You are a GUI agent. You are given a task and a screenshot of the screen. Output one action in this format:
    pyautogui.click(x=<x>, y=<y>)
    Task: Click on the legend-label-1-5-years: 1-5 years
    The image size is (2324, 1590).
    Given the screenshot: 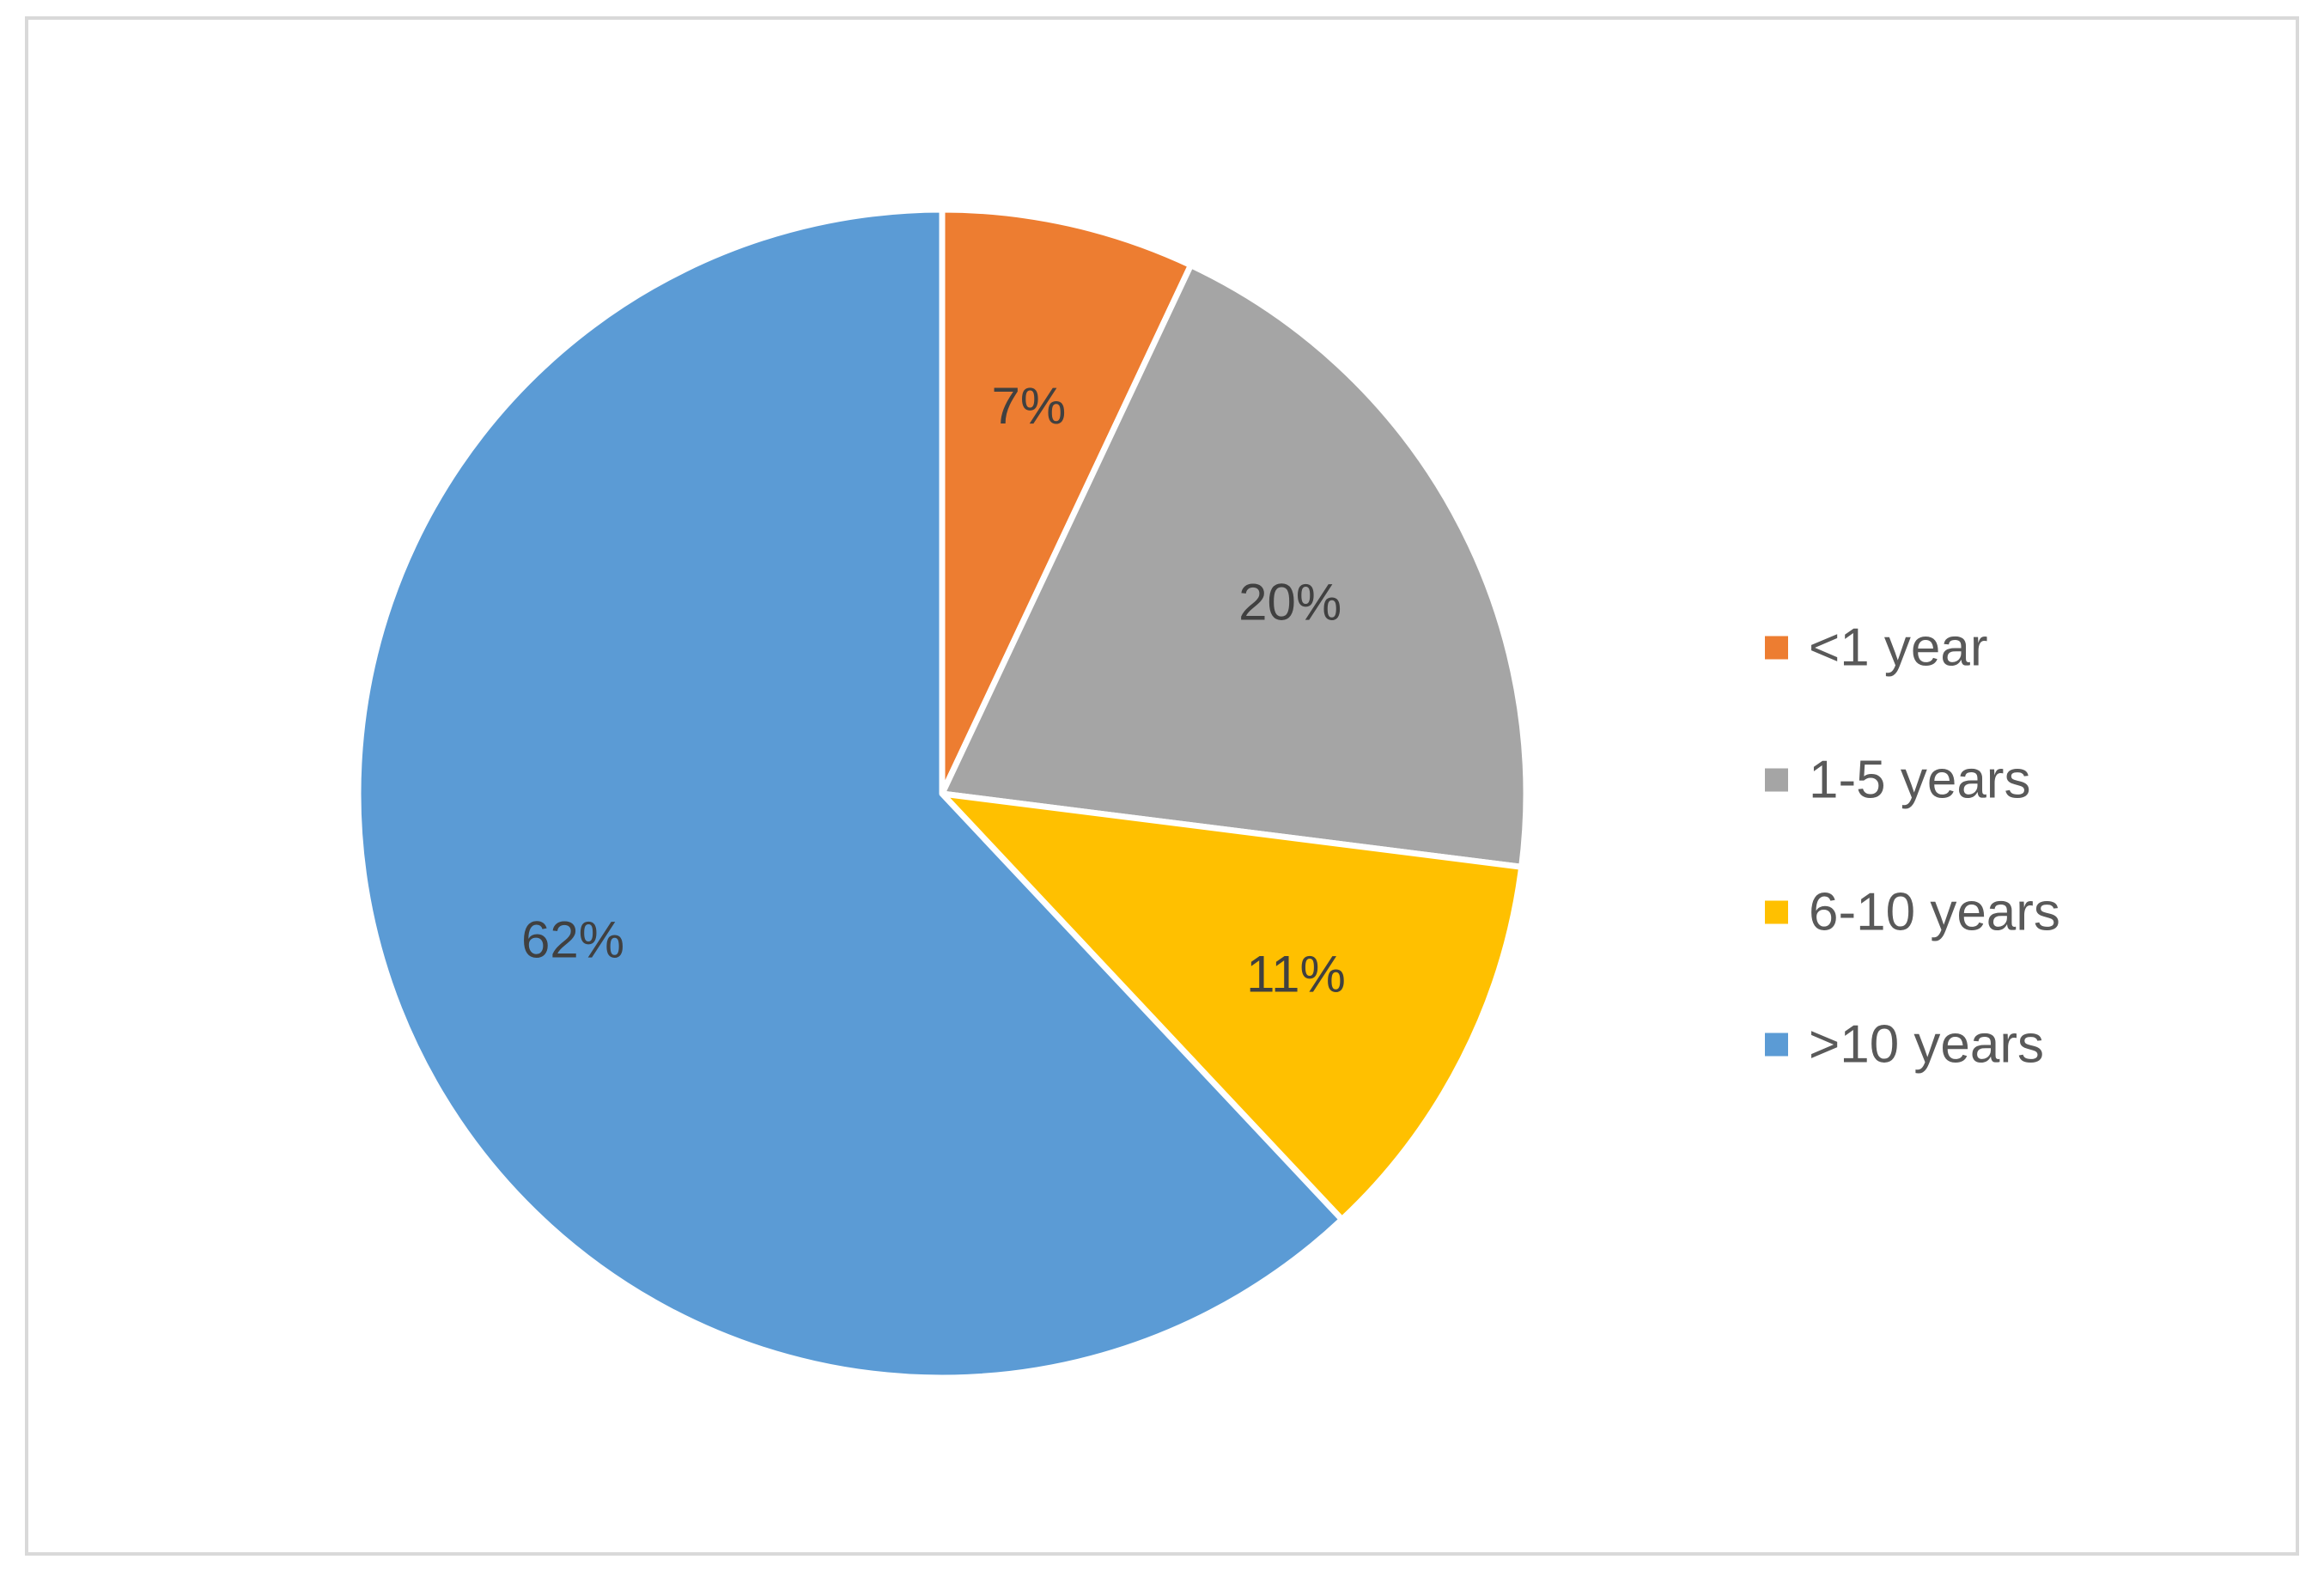 What is the action you would take?
    pyautogui.click(x=1920, y=780)
    